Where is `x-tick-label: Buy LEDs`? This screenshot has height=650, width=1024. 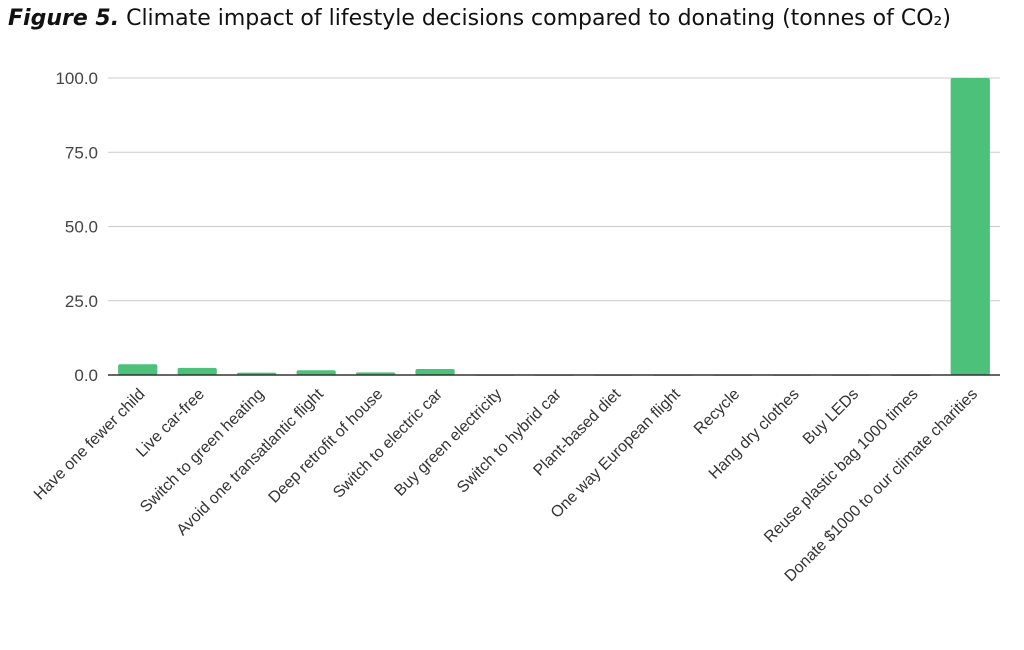
x-tick-label: Buy LEDs is located at coordinates (831, 417).